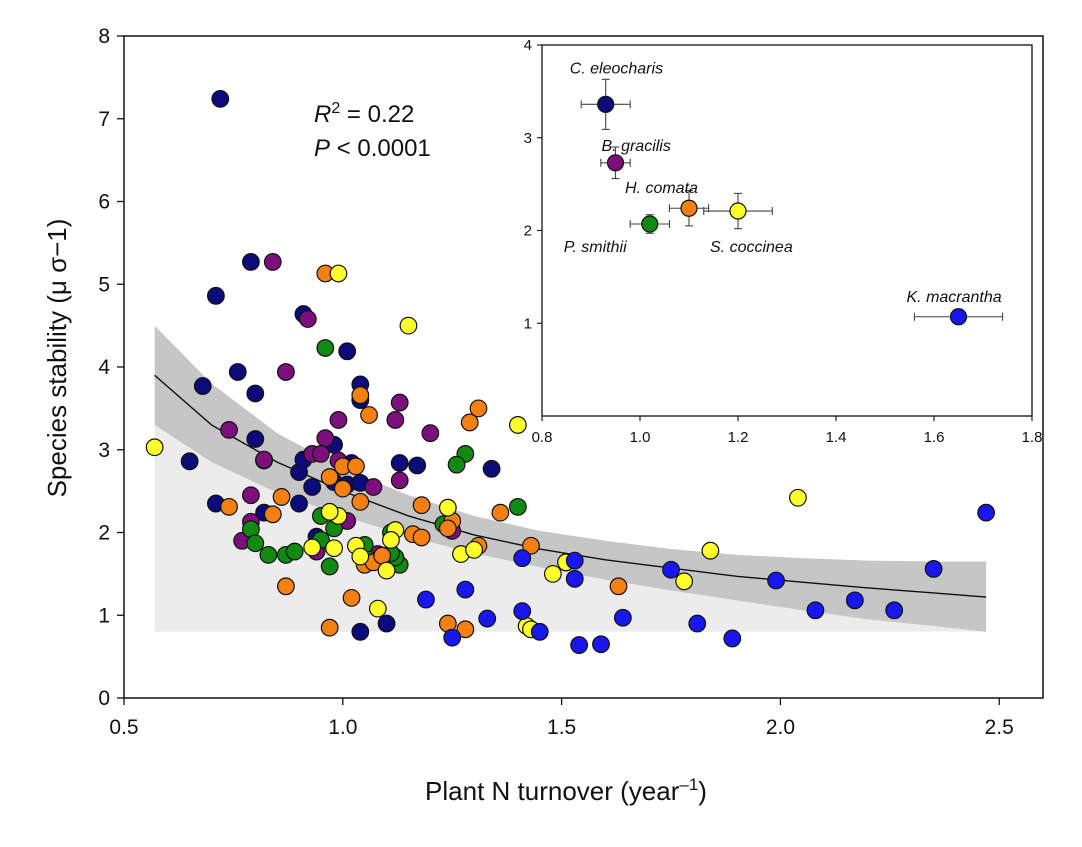 The width and height of the screenshot is (1082, 847). Describe the element at coordinates (342, 727) in the screenshot. I see `x-tick-label: 1.0` at that location.